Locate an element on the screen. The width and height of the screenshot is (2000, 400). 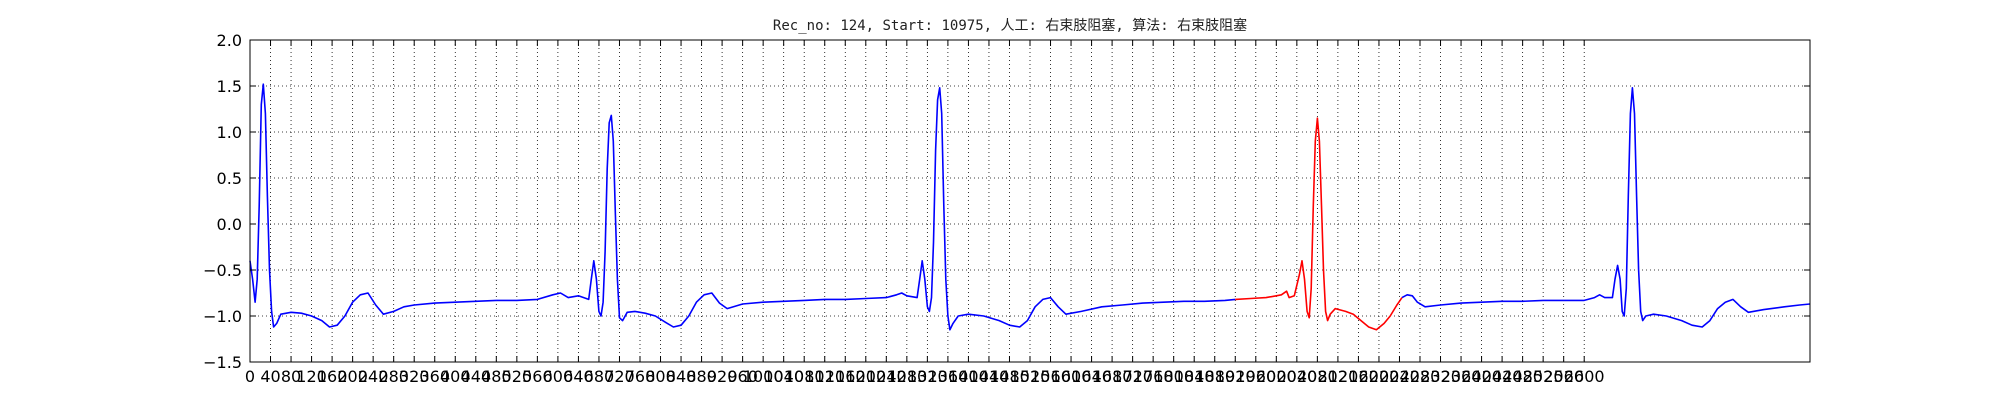
x-tick-label: 120 is located at coordinates (311, 376).